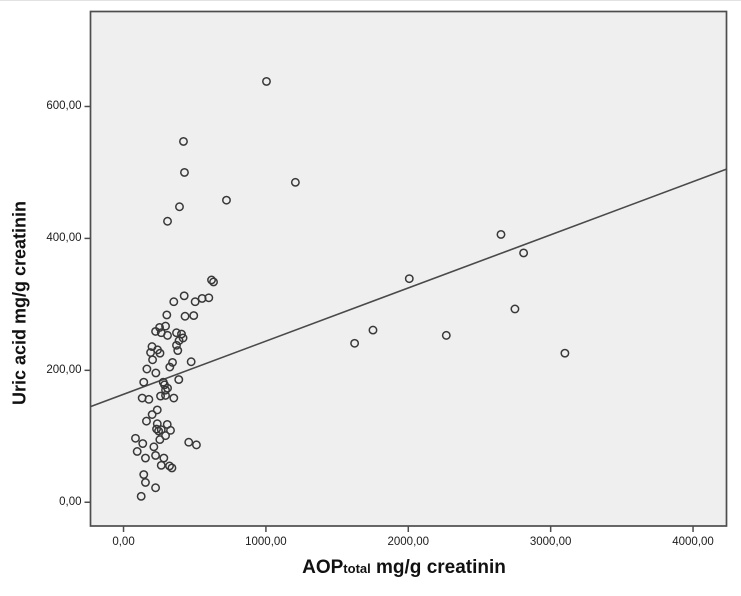  I want to click on y-axis-title: Uric acid mg/g creatinin, so click(19, 303).